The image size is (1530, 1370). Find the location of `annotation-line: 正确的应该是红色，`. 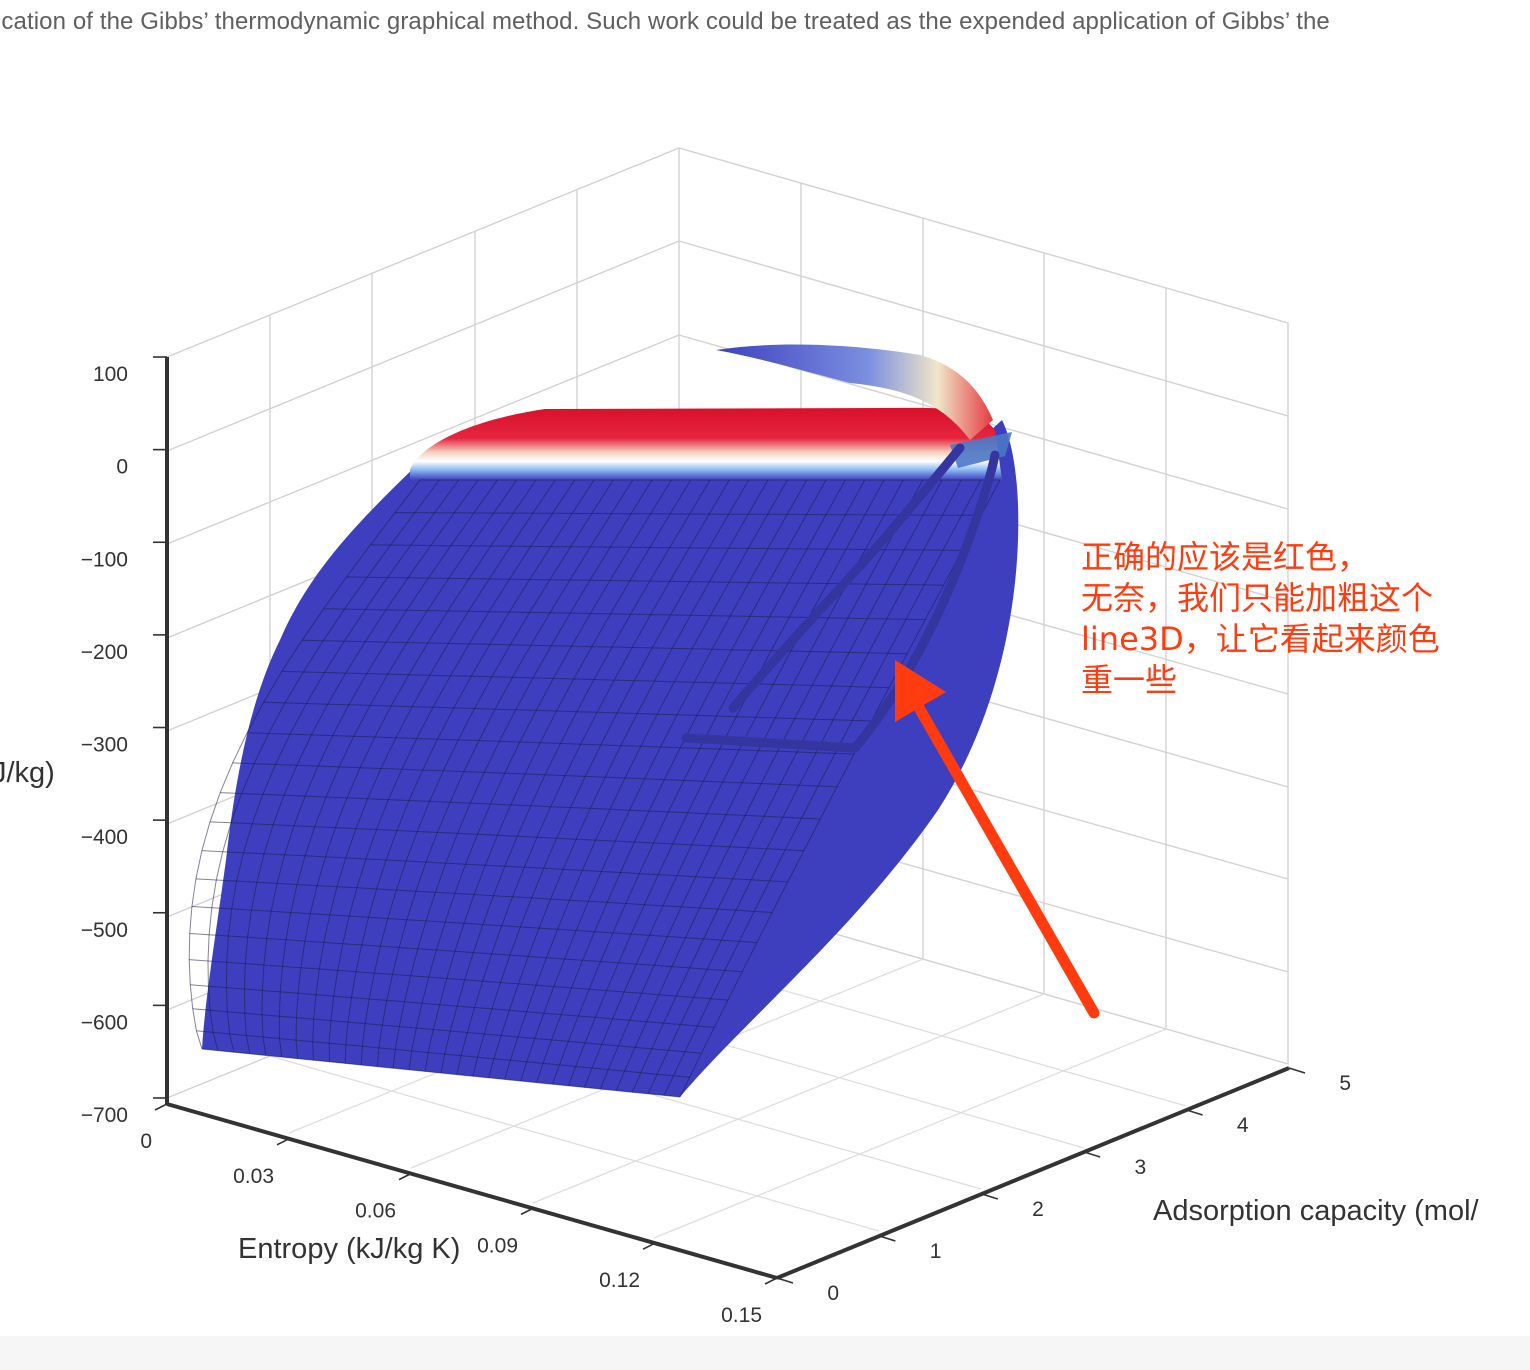

annotation-line: 正确的应该是红色， is located at coordinates (1225, 557).